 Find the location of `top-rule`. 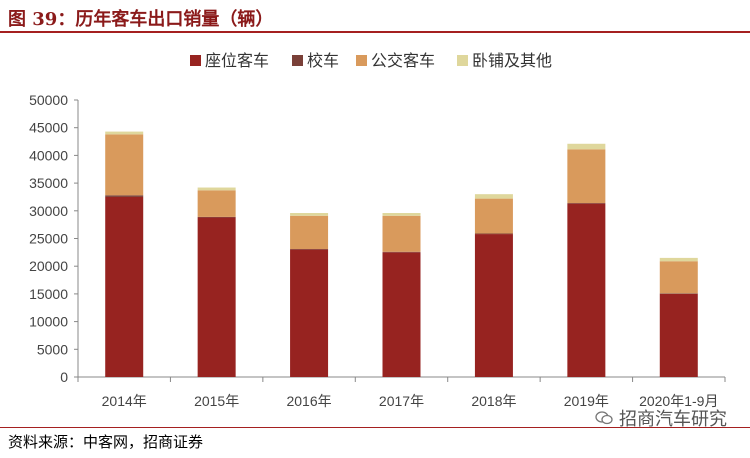

top-rule is located at coordinates (375, 32).